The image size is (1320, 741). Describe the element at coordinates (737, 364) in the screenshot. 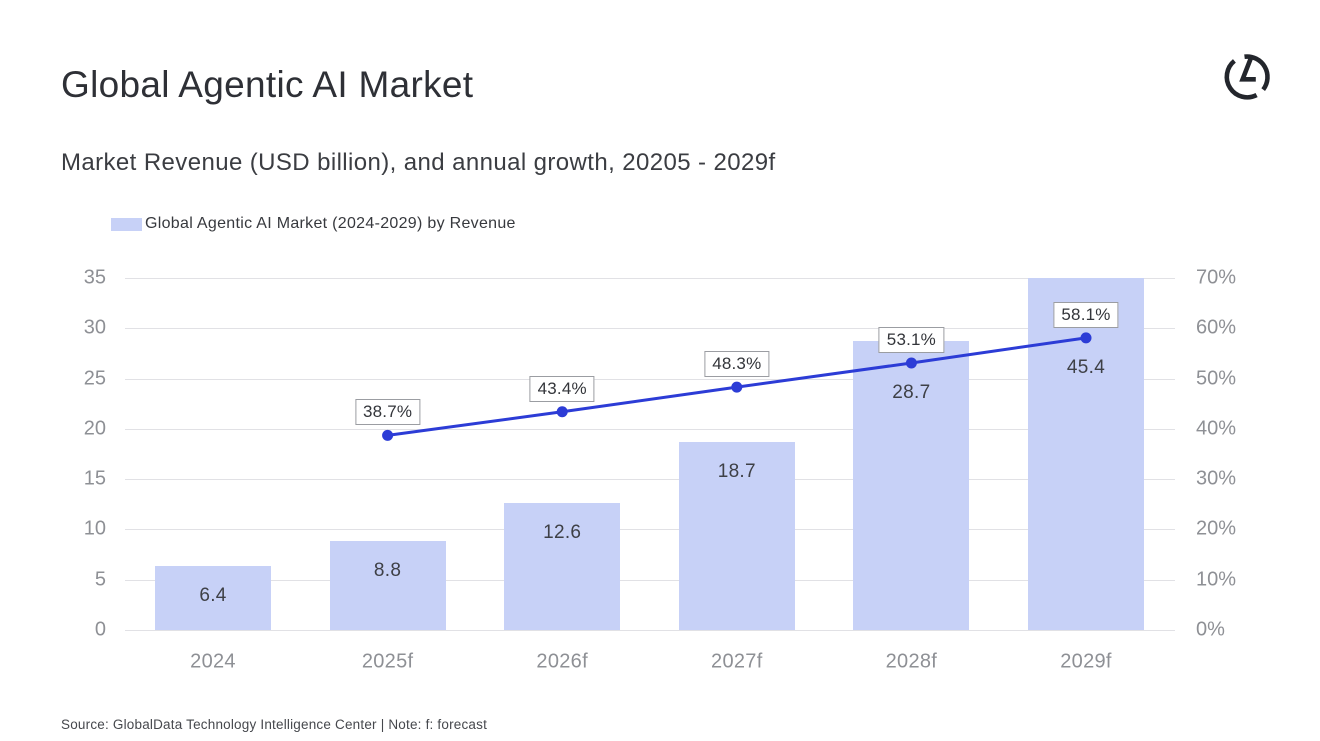

I see `growth-value-label: 48.3%` at that location.